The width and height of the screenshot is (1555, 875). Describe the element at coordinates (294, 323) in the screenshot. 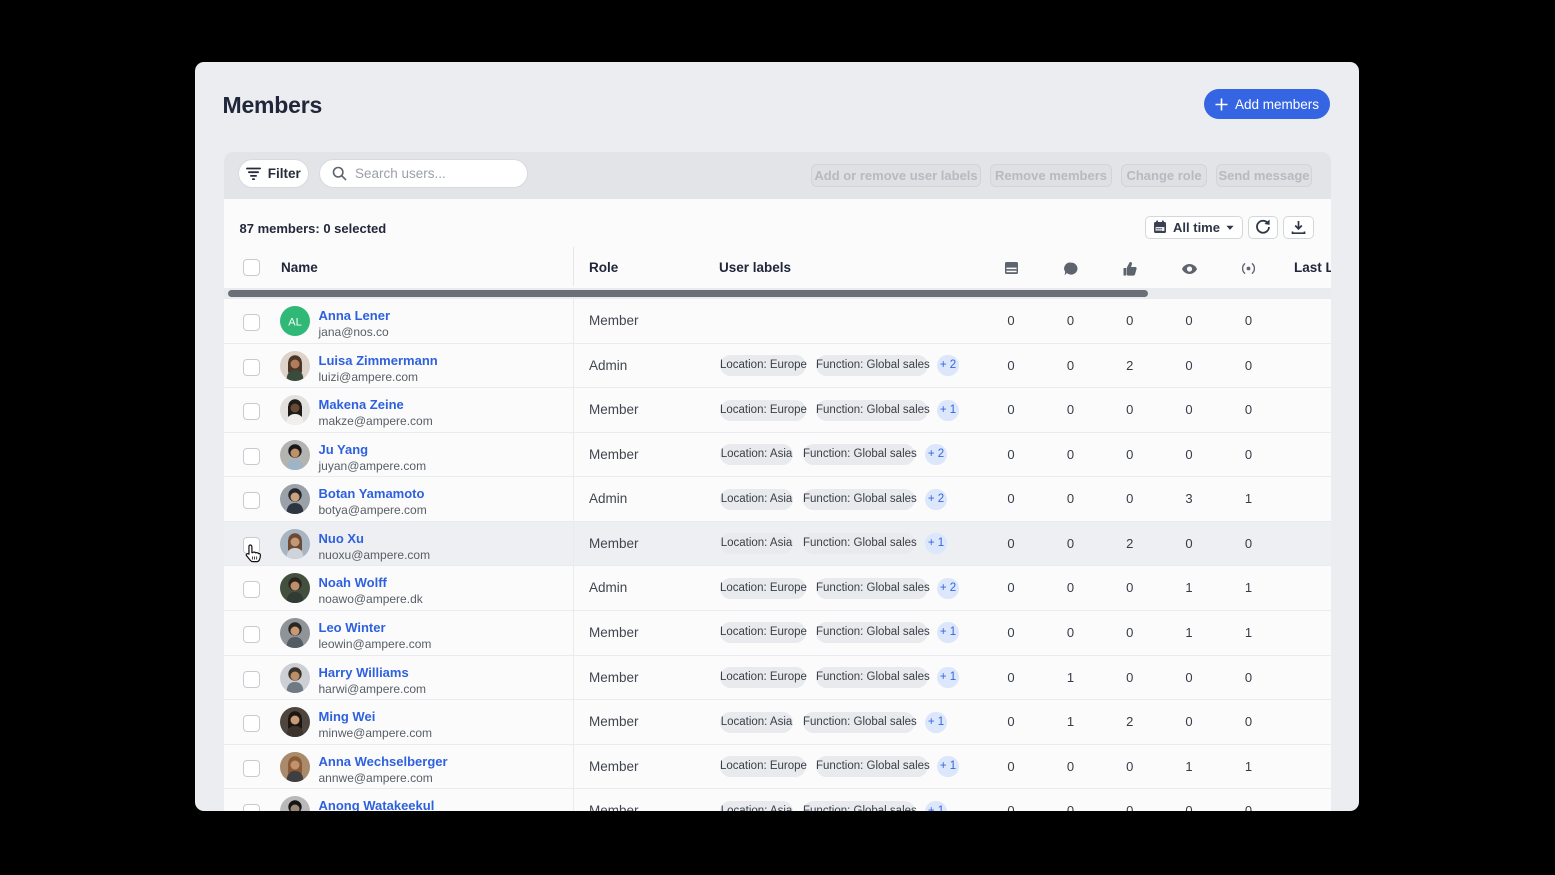

I see `svg-text: AL` at that location.